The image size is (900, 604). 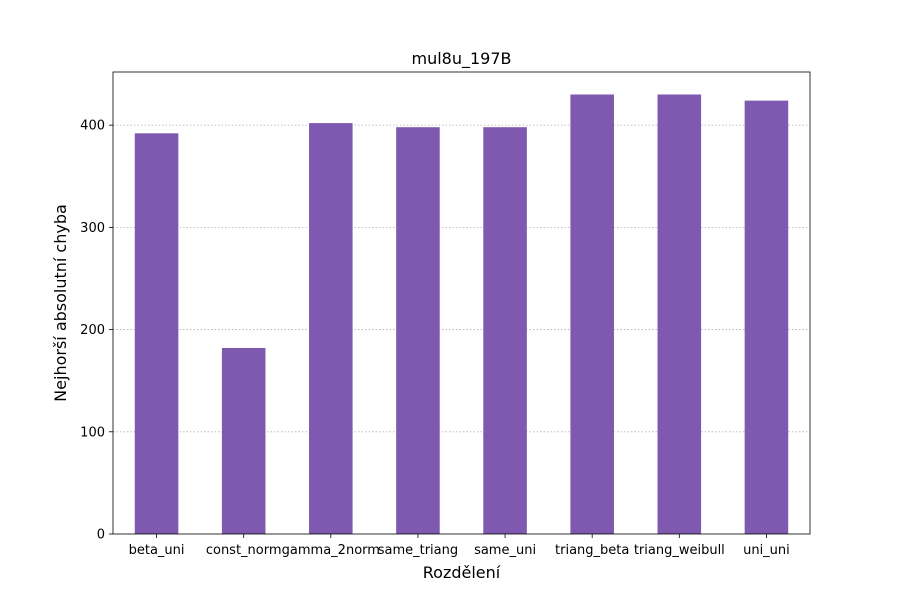 I want to click on y-tick-label: 400, so click(x=92, y=126).